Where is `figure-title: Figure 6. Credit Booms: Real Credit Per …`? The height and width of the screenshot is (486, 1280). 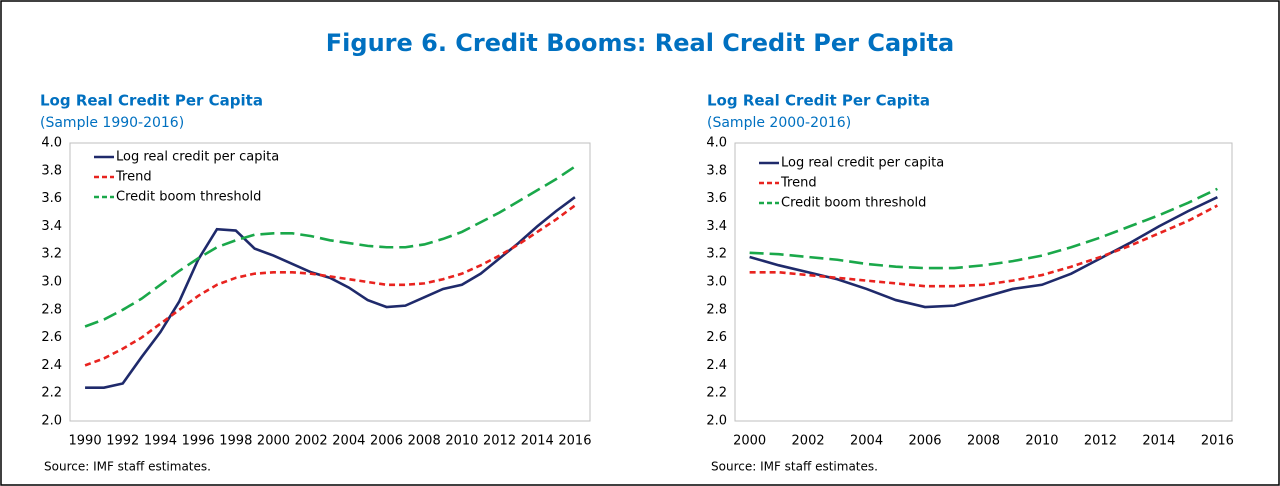
figure-title: Figure 6. Credit Booms: Real Credit Per … is located at coordinates (640, 43).